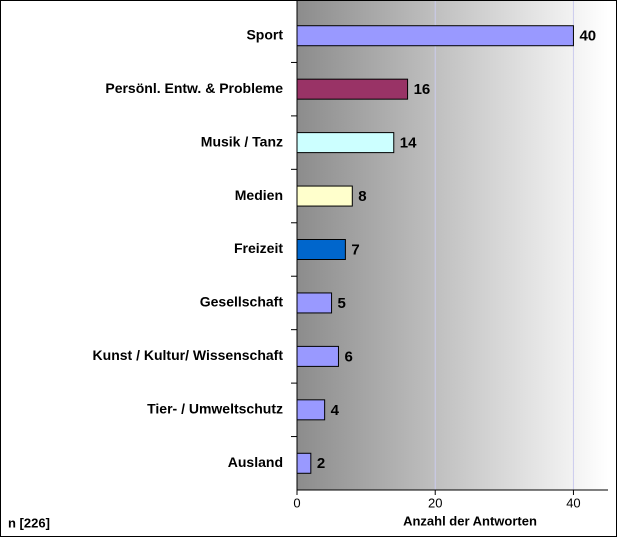 The height and width of the screenshot is (537, 617). What do you see at coordinates (321, 463) in the screenshot?
I see `value-label: 2` at bounding box center [321, 463].